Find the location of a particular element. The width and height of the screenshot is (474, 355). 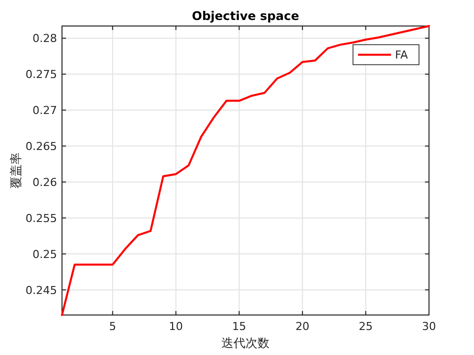

x-tick-label: 30 is located at coordinates (429, 326).